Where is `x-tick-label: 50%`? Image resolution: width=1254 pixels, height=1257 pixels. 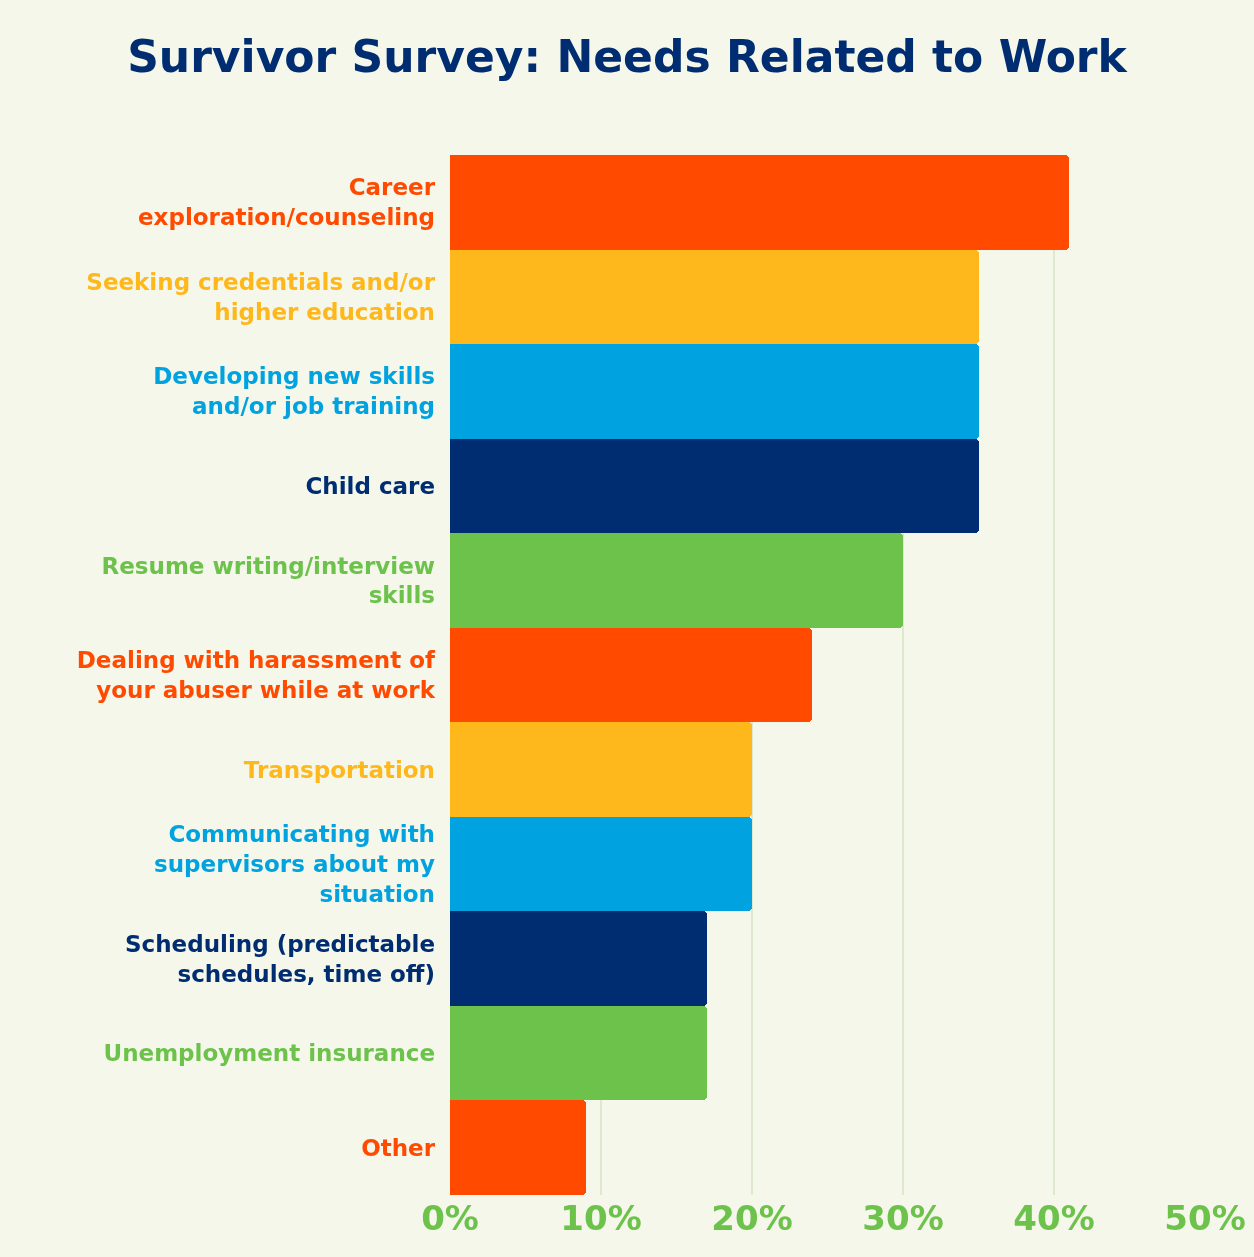
x-tick-label: 50% is located at coordinates (1205, 1218).